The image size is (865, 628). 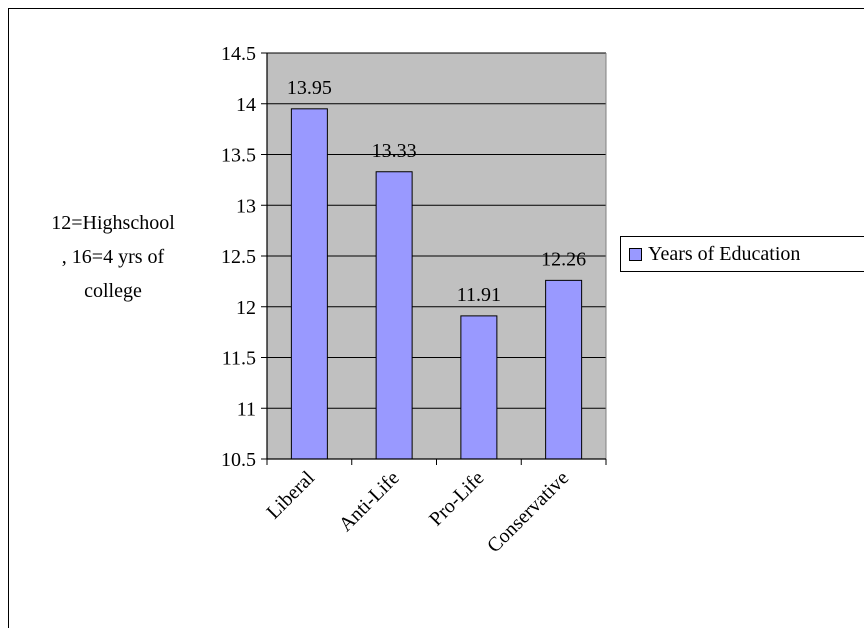 What do you see at coordinates (113, 257) in the screenshot?
I see `y-axis-label: 12=Highschool , 16=4 yrs of college` at bounding box center [113, 257].